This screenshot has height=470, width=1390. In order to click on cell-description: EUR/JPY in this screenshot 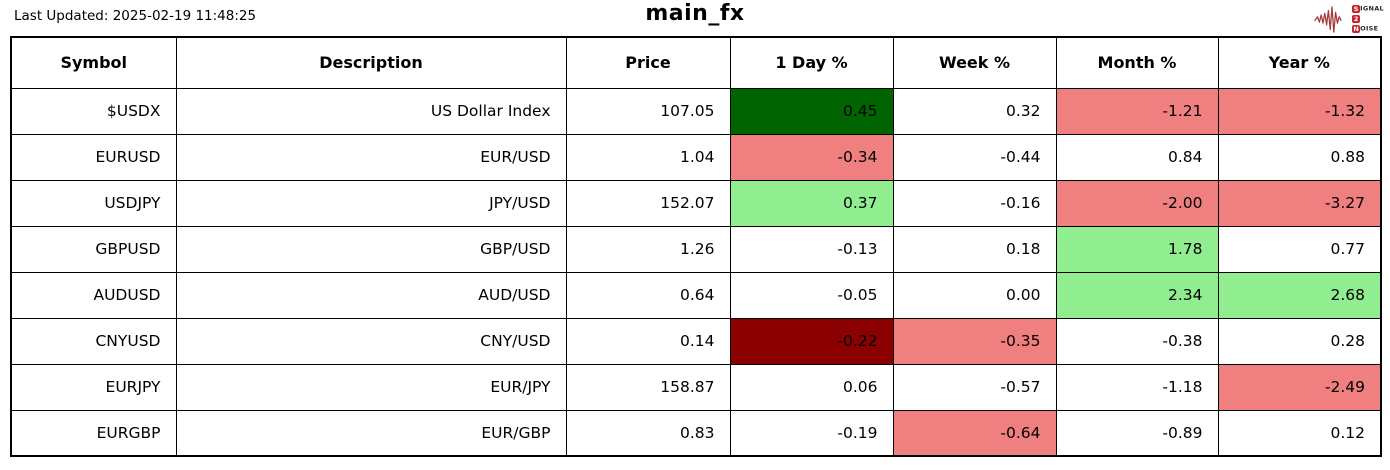, I will do `click(371, 387)`.